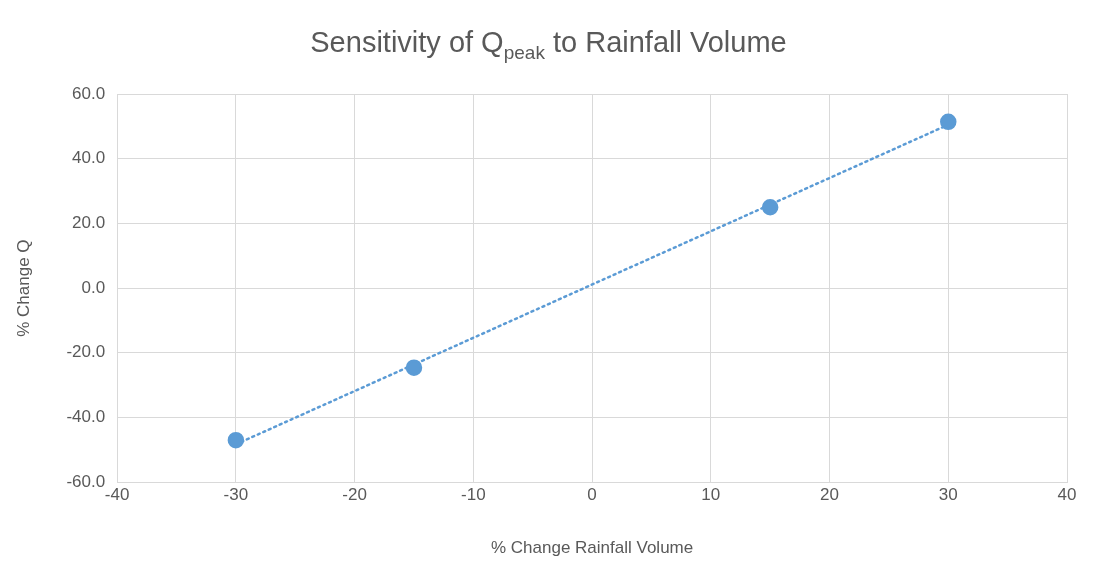  I want to click on x-tick-label: 30, so click(948, 495).